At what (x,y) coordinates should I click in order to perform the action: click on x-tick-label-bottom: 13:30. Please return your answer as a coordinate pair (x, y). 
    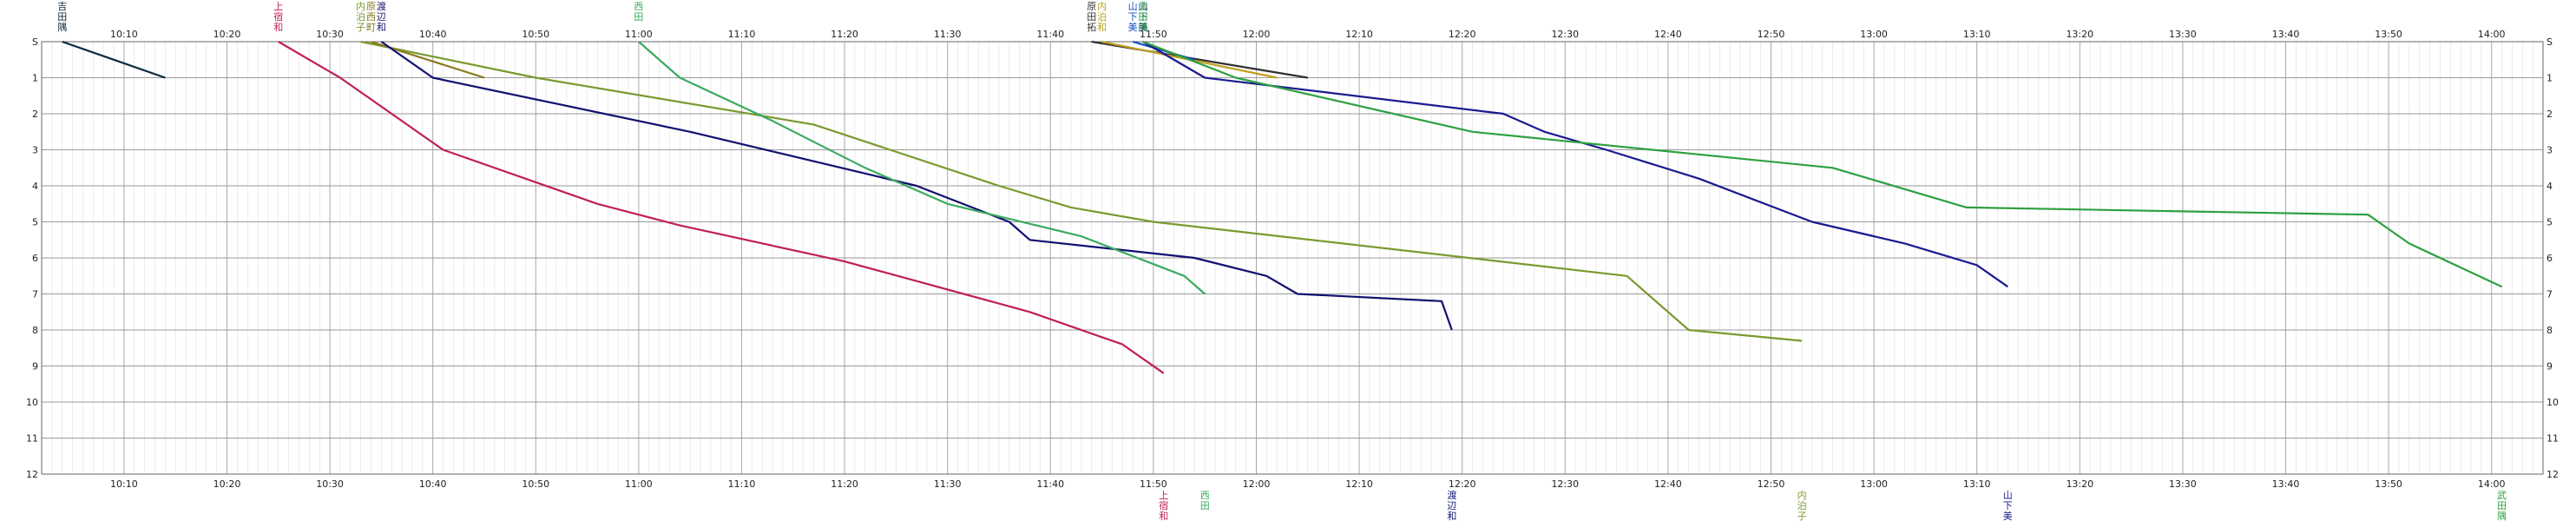
    Looking at the image, I should click on (2183, 484).